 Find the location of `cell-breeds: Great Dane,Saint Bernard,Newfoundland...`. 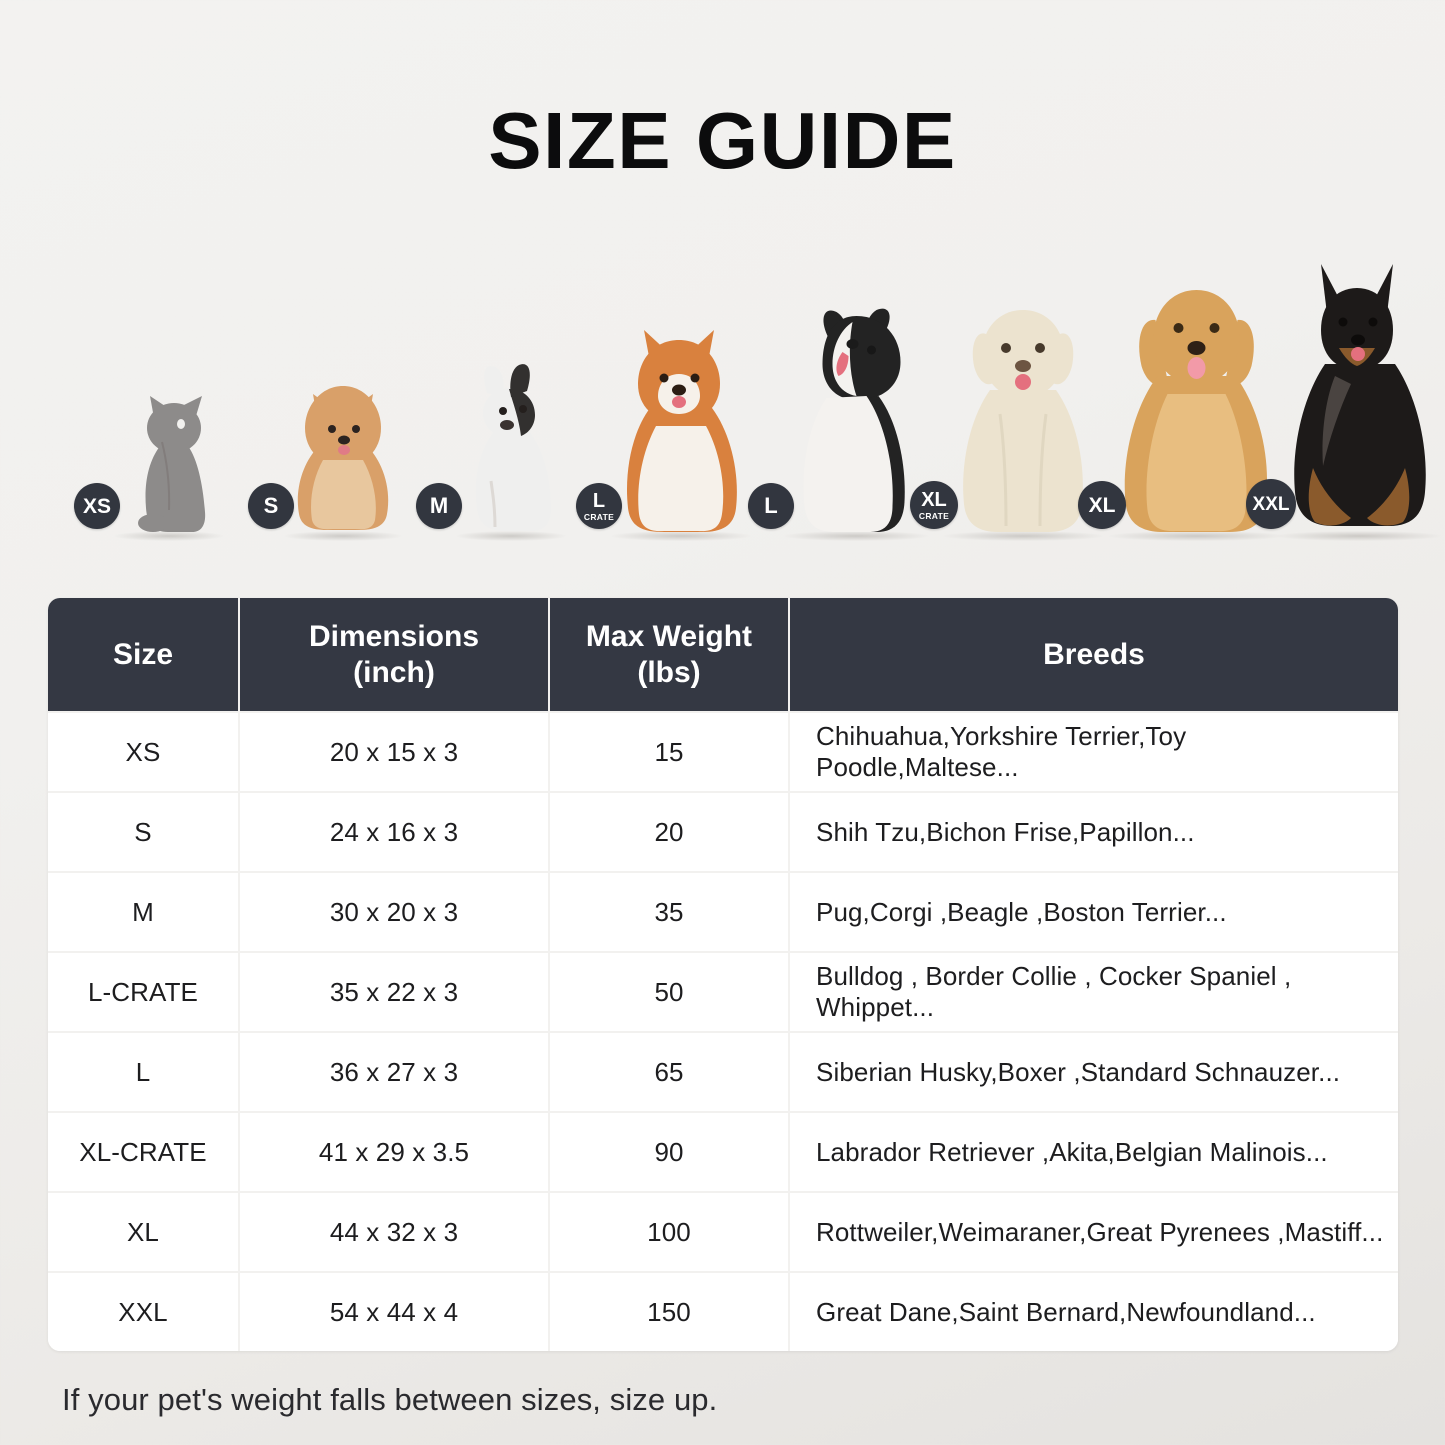

cell-breeds: Great Dane,Saint Bernard,Newfoundland... is located at coordinates (1093, 1312).